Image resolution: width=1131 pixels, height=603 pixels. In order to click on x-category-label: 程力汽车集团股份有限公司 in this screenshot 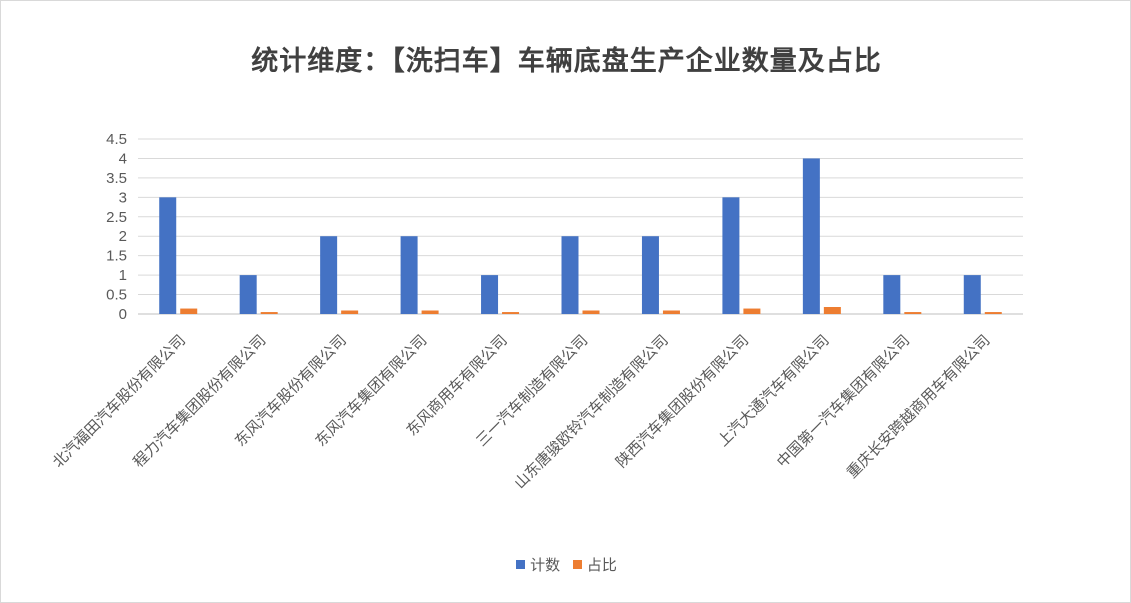, I will do `click(199, 401)`.